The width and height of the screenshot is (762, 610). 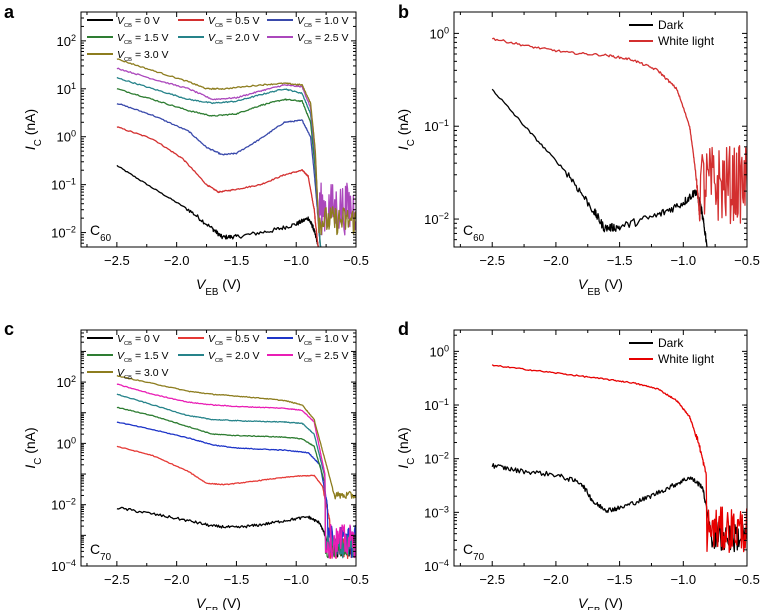 I want to click on panel-letter: a, so click(x=9, y=12).